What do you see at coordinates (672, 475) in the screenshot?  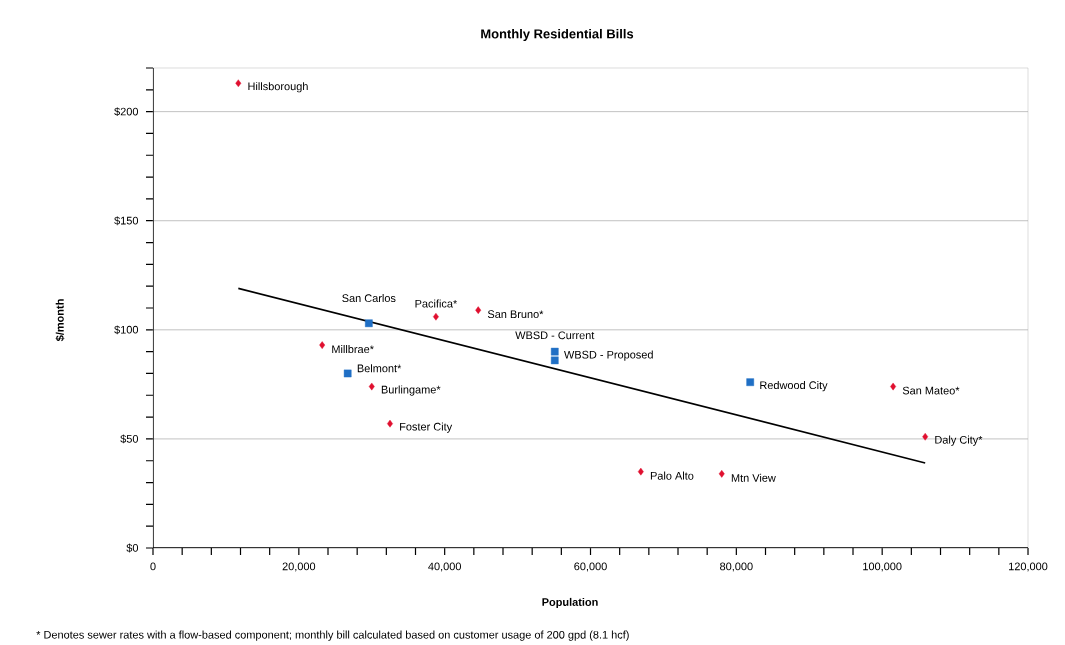 I see `annotation: Palo Alto` at bounding box center [672, 475].